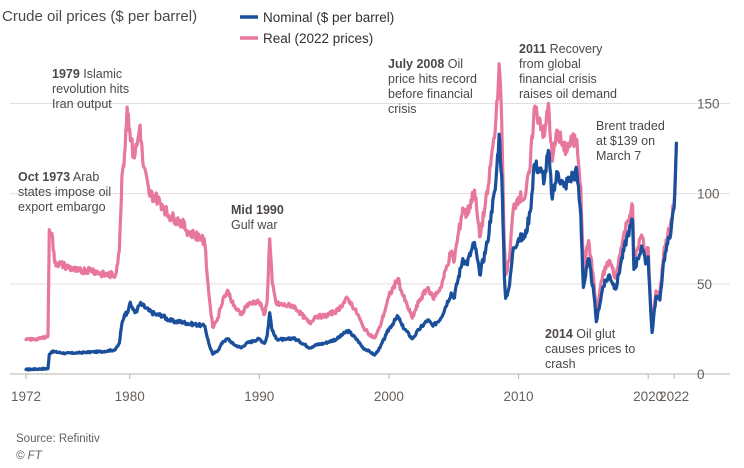 The height and width of the screenshot is (468, 744). Describe the element at coordinates (257, 210) in the screenshot. I see `annotation-bold-label: Mid 1990` at that location.